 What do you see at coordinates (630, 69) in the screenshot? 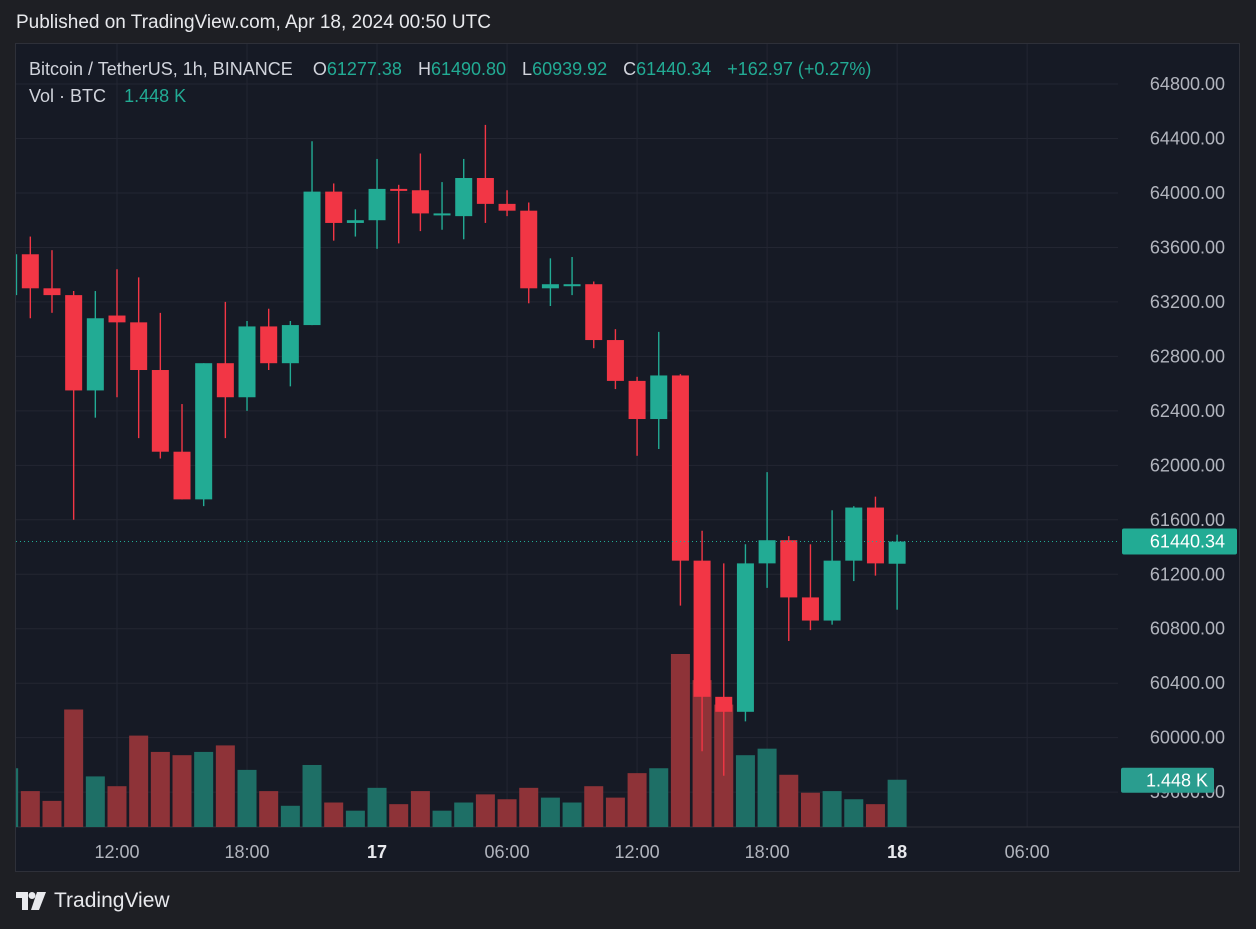
I see `close-key: C` at bounding box center [630, 69].